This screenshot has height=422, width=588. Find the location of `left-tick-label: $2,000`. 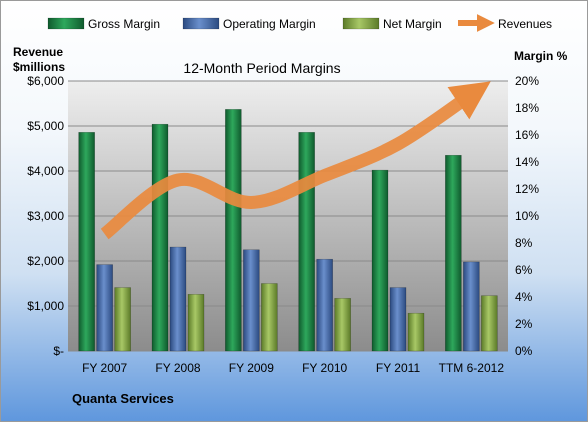

left-tick-label: $2,000 is located at coordinates (45, 261).